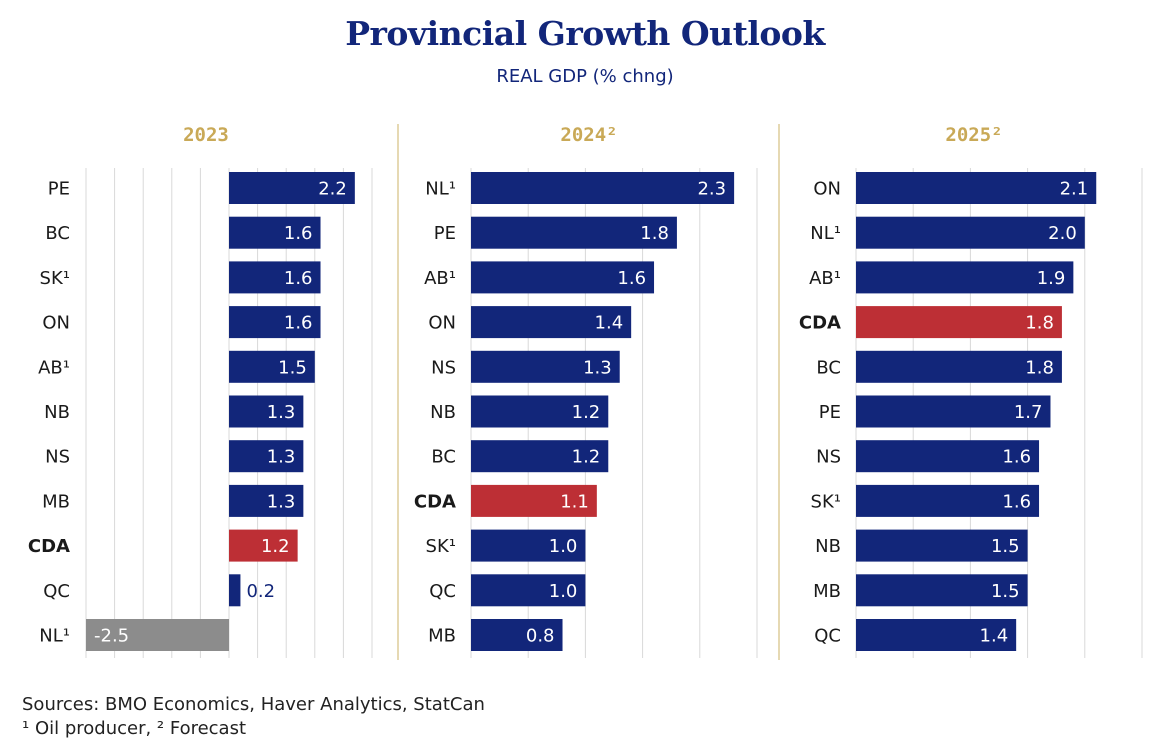  What do you see at coordinates (1051, 278) in the screenshot?
I see `data-label: 1.9` at bounding box center [1051, 278].